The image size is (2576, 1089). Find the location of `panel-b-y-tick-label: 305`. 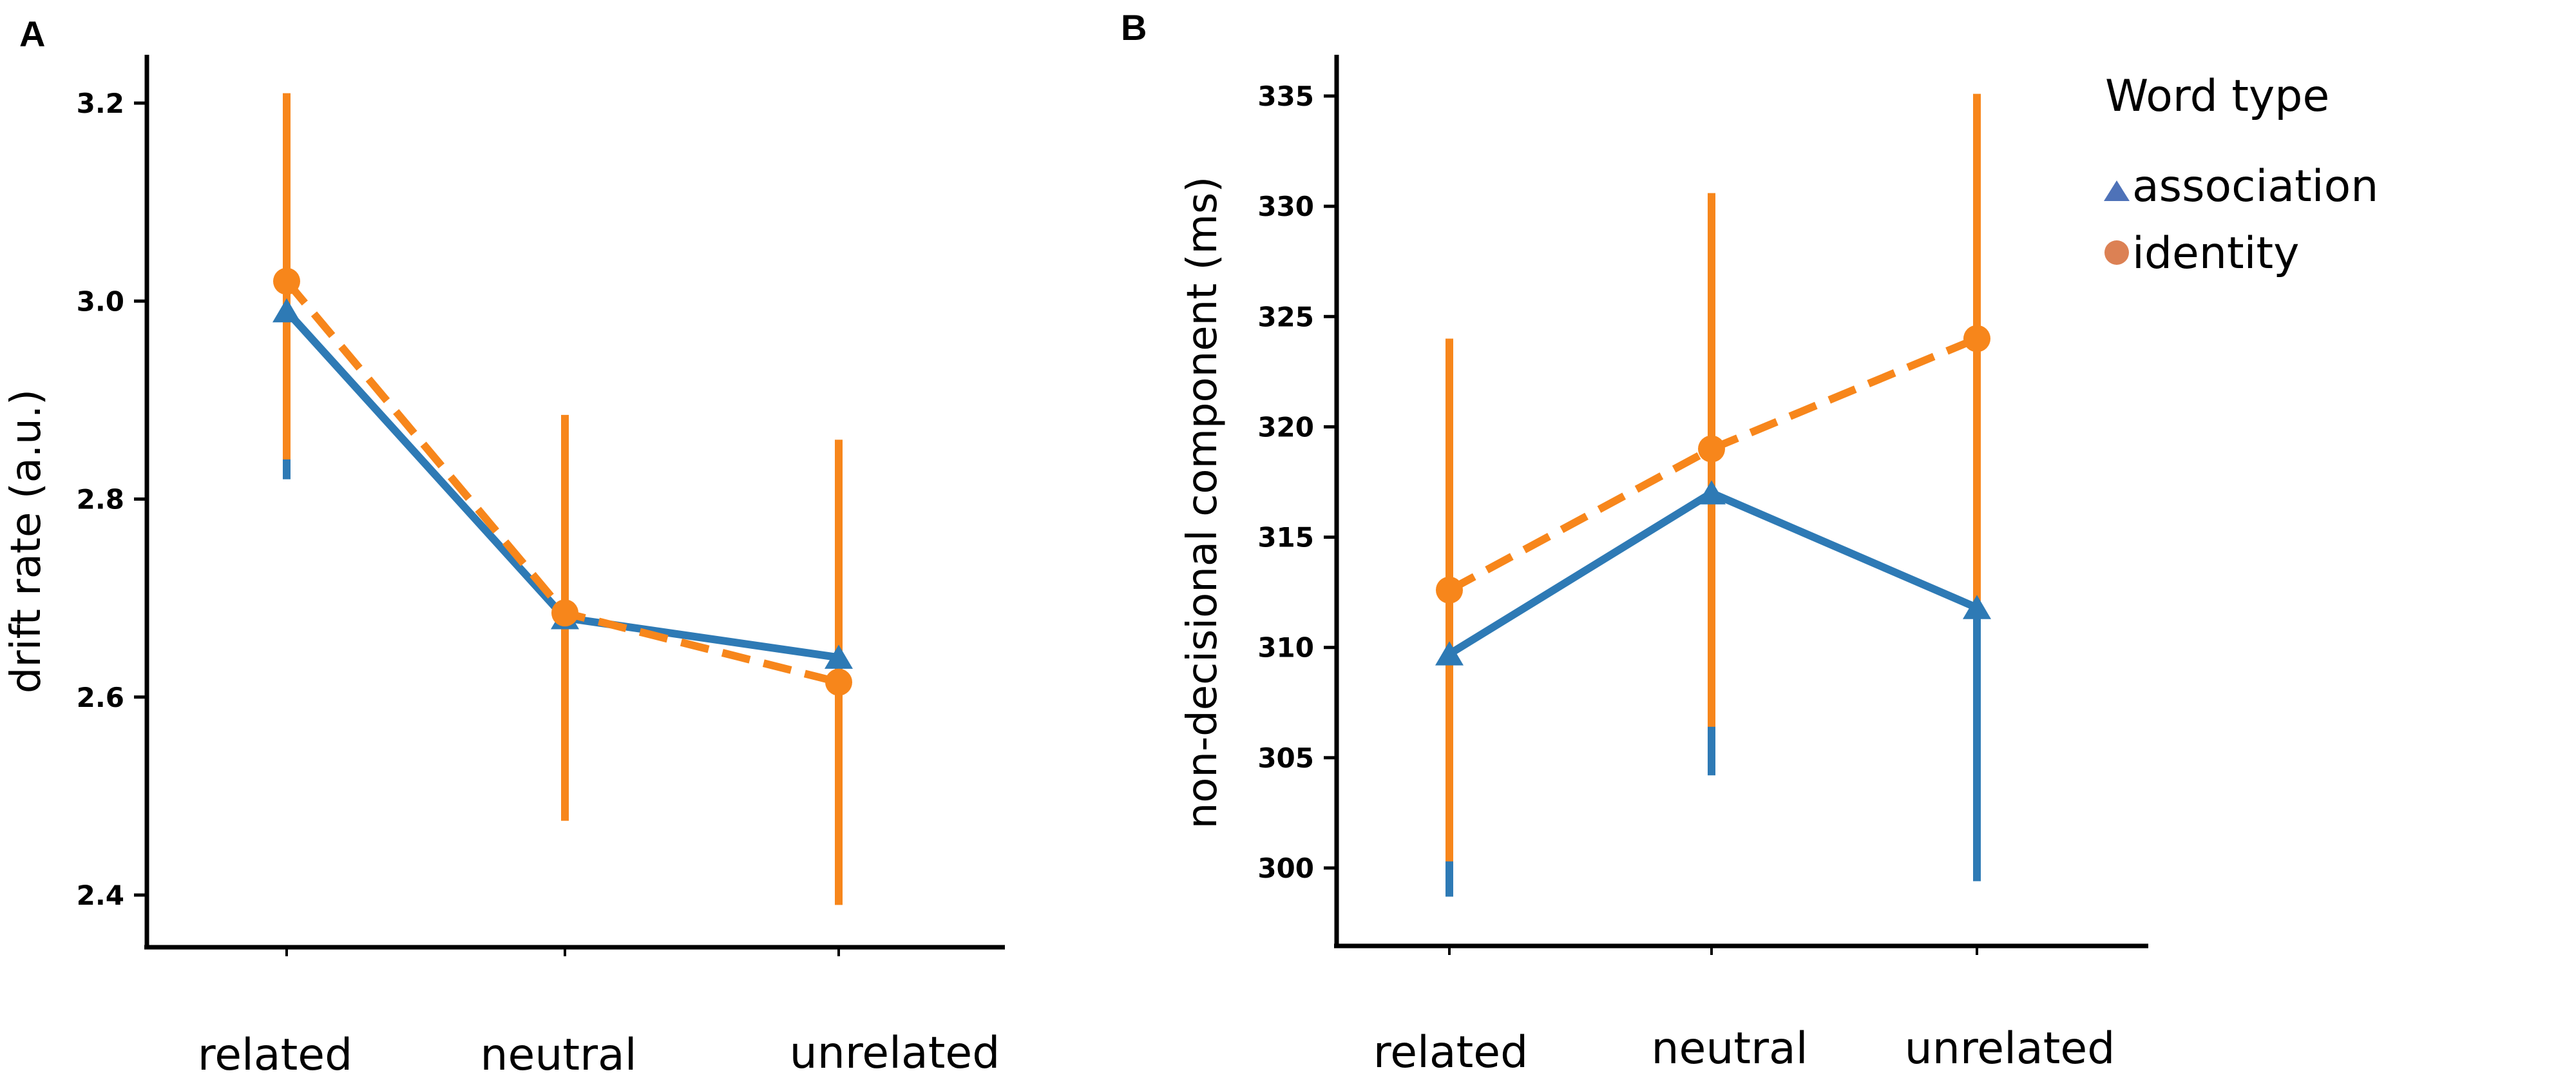

panel-b-y-tick-label: 305 is located at coordinates (1285, 758).